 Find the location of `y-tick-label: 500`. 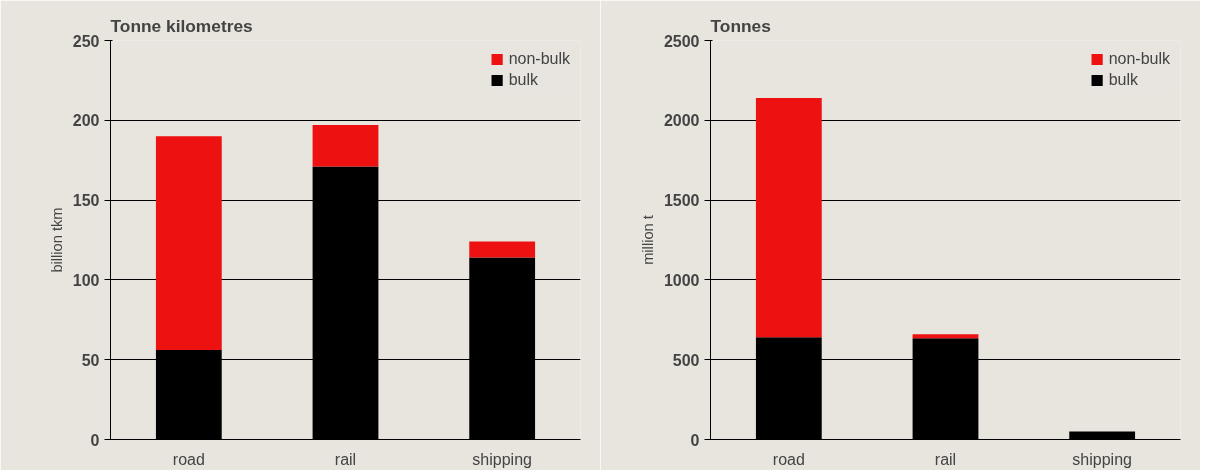

y-tick-label: 500 is located at coordinates (686, 360).